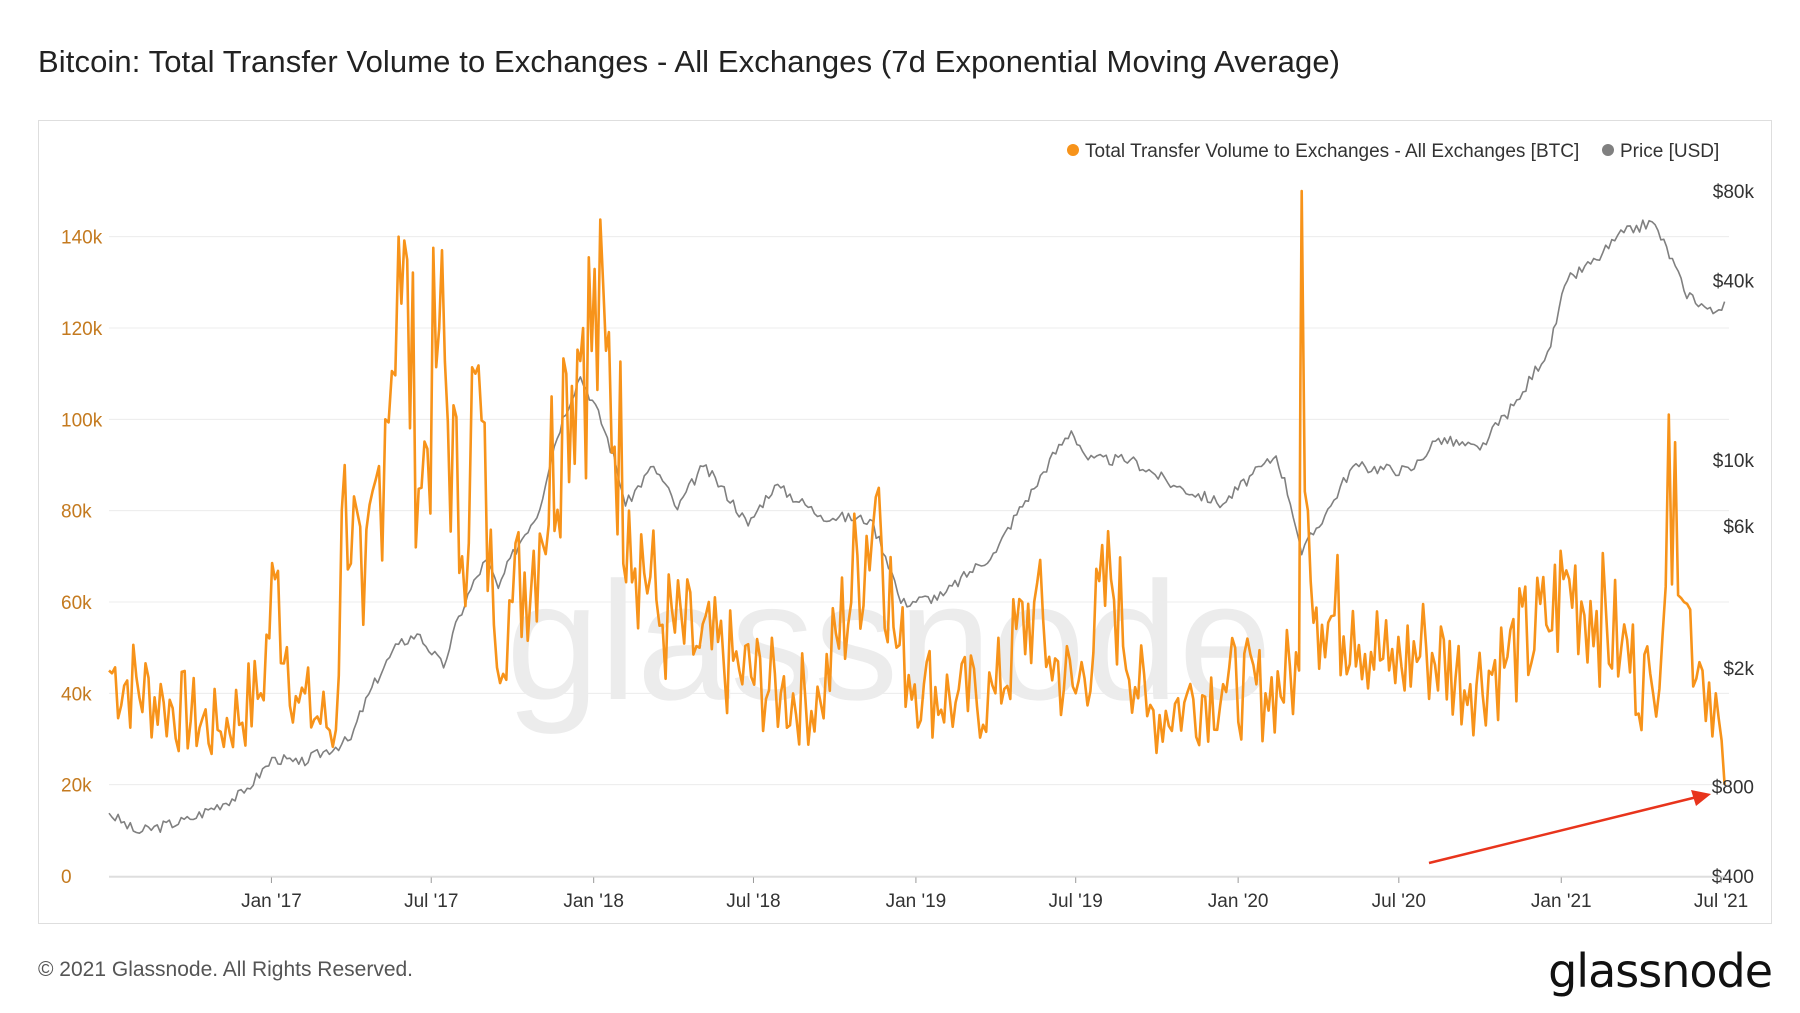 This screenshot has height=1013, width=1800. I want to click on right-axis-tick-label: $800, so click(1733, 787).